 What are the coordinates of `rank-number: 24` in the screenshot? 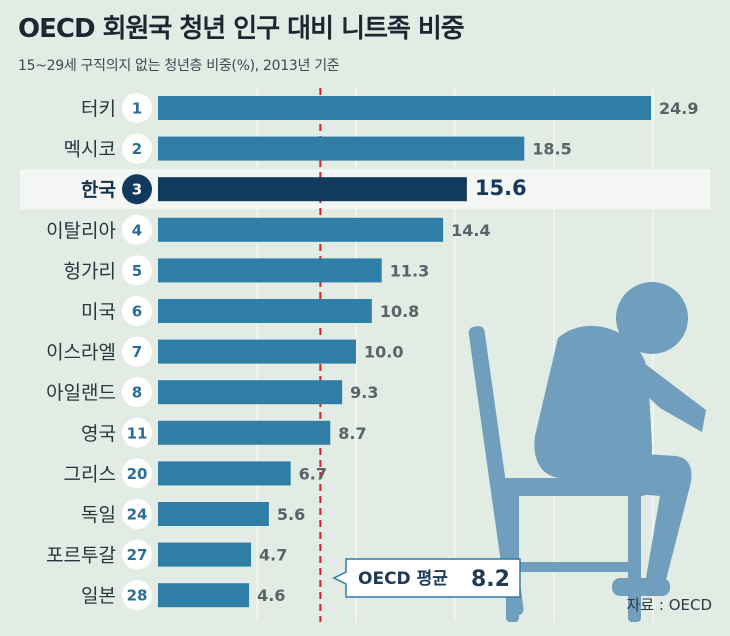 It's located at (137, 515).